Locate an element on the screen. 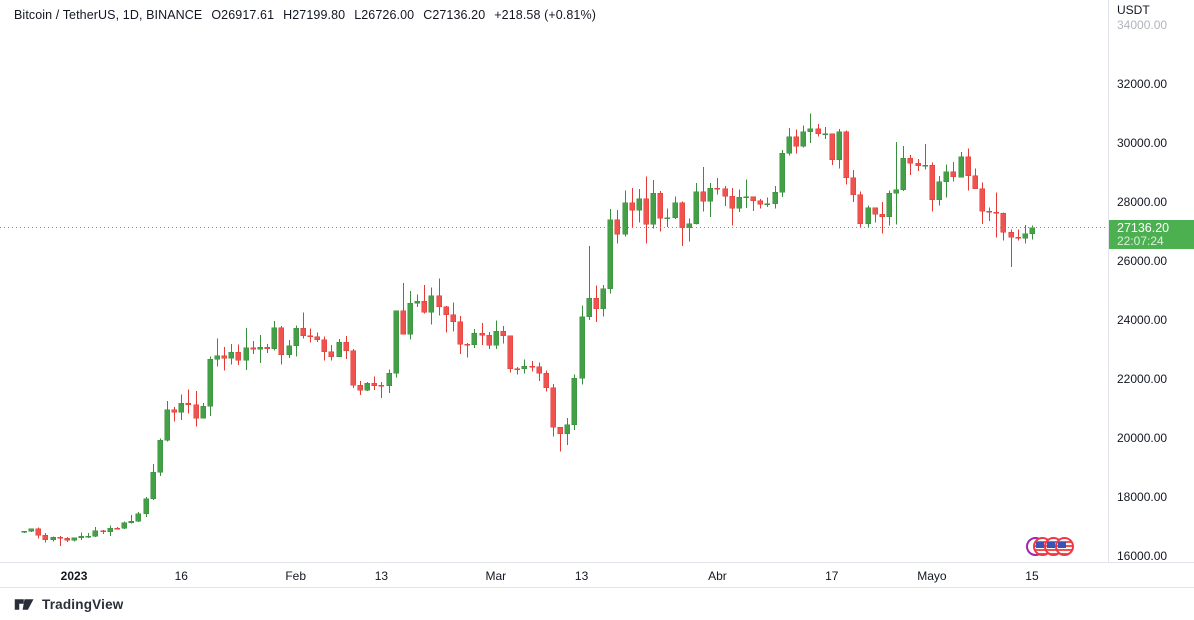 This screenshot has height=620, width=1194. price-tick-label: 34000.00 is located at coordinates (1142, 25).